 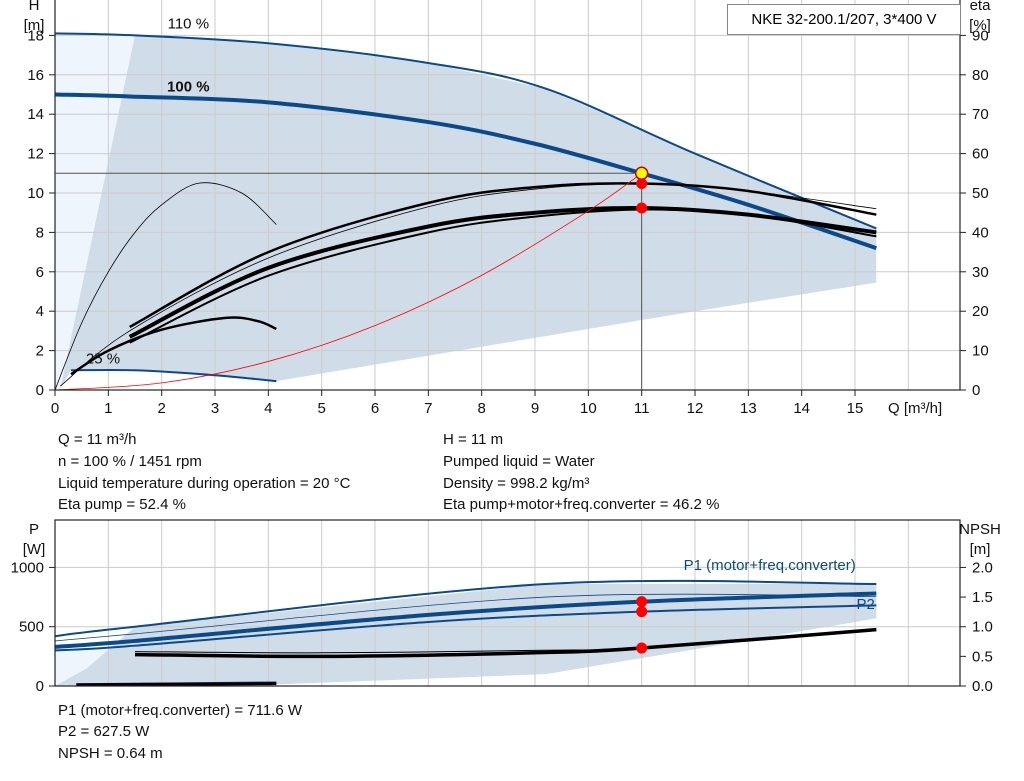 What do you see at coordinates (980, 114) in the screenshot?
I see `y2-tick-label: 70` at bounding box center [980, 114].